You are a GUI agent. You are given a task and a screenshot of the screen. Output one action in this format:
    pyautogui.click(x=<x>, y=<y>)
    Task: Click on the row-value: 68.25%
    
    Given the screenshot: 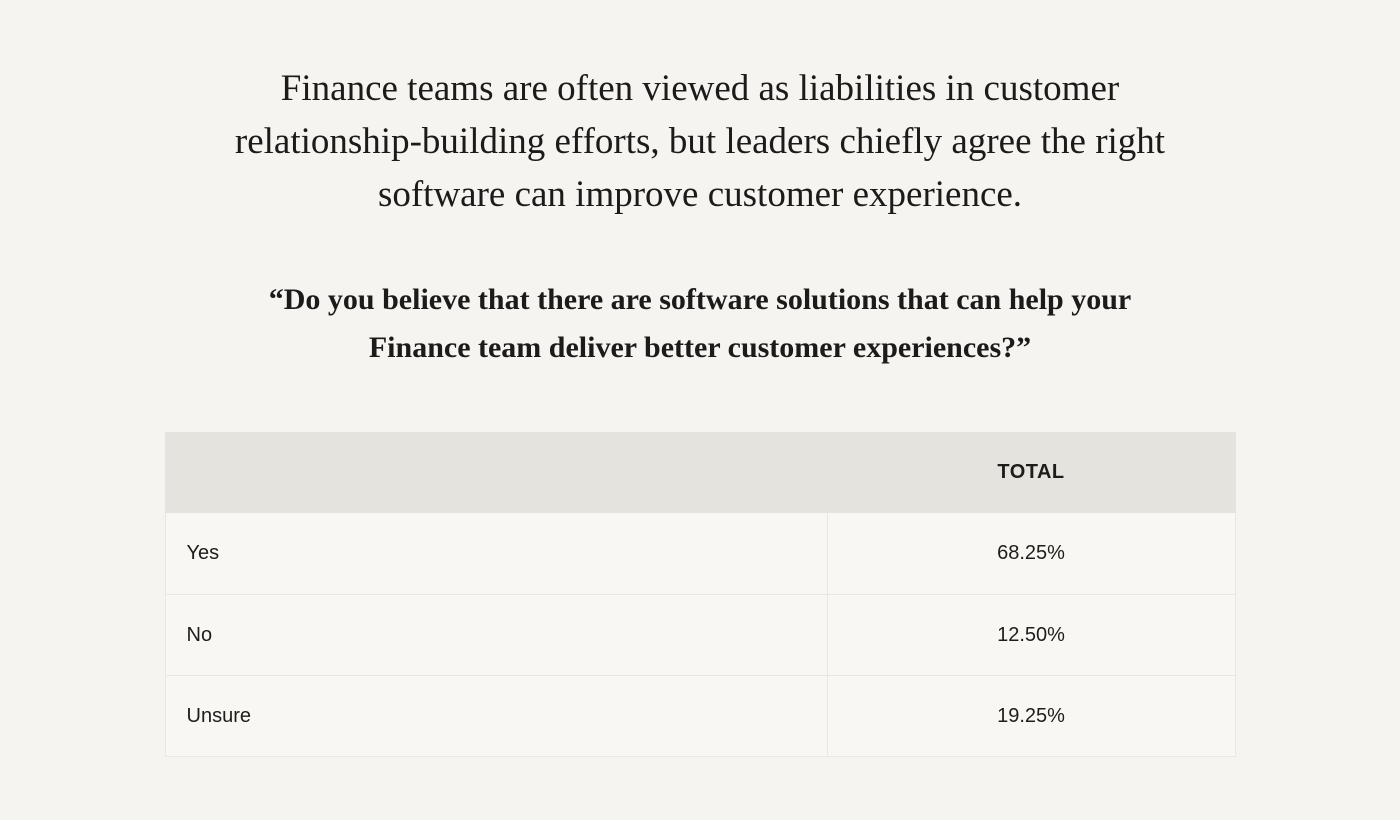 What is the action you would take?
    pyautogui.click(x=1030, y=553)
    